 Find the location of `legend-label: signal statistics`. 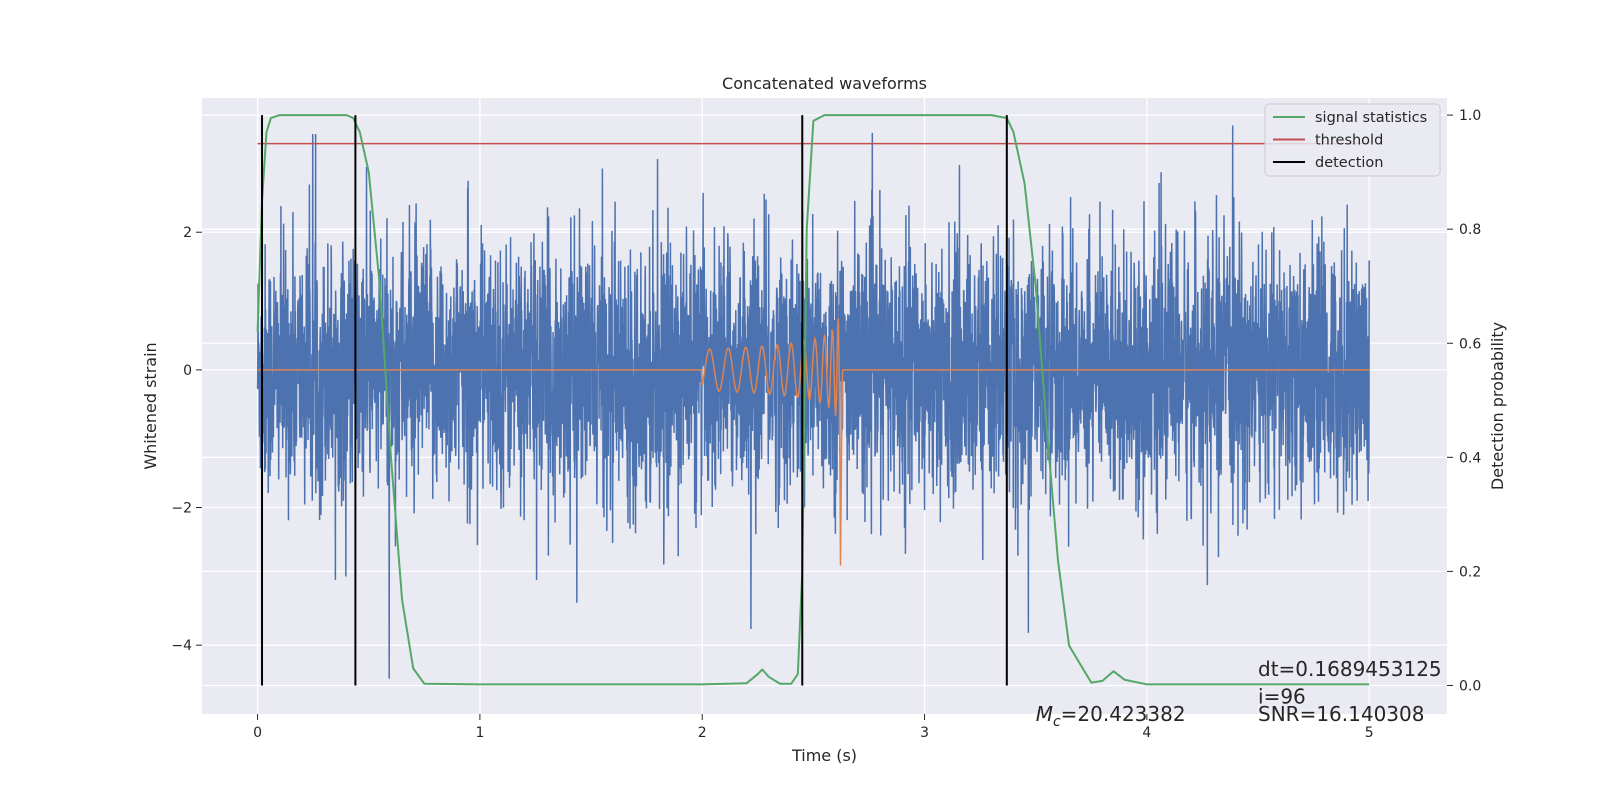

legend-label: signal statistics is located at coordinates (1371, 118).